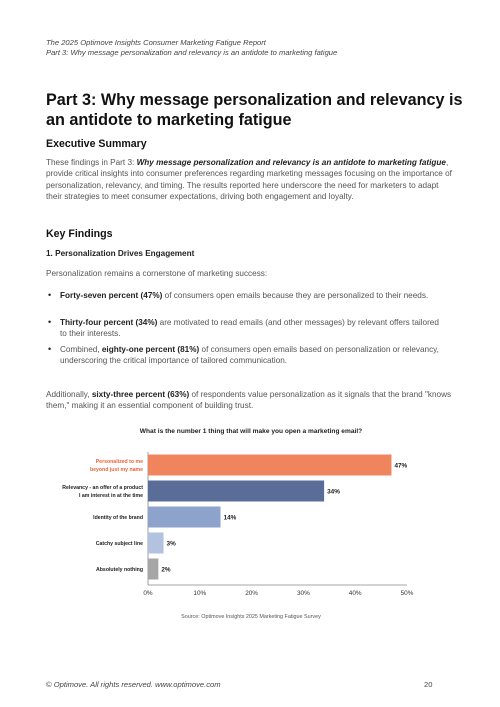  I want to click on category-label: Relevancy - an offer of a product, so click(102, 488).